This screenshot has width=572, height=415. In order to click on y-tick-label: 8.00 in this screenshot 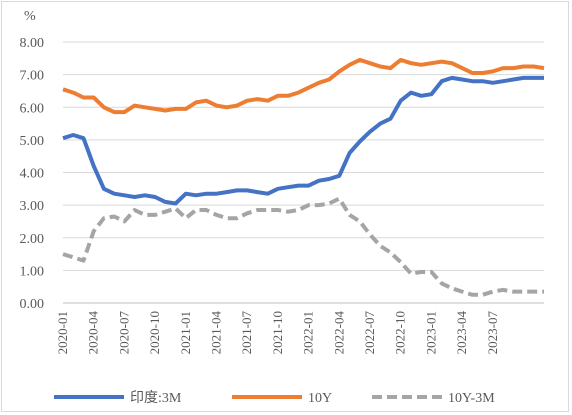, I will do `click(32, 43)`.